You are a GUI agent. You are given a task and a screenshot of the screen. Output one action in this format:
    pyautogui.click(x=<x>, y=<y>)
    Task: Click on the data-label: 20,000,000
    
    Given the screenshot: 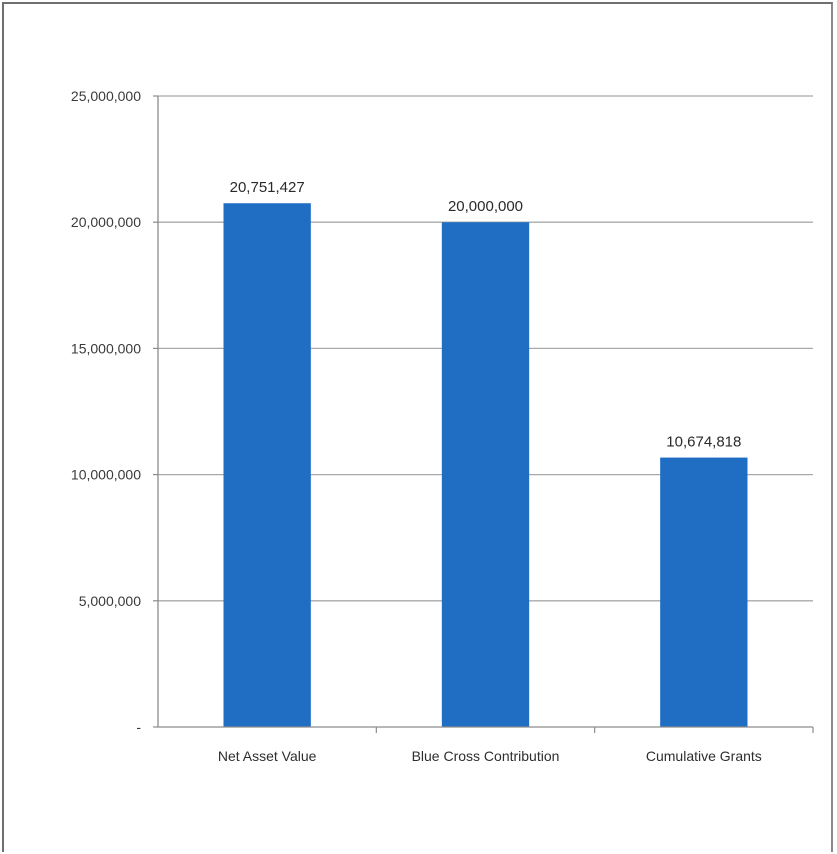 What is the action you would take?
    pyautogui.click(x=485, y=206)
    